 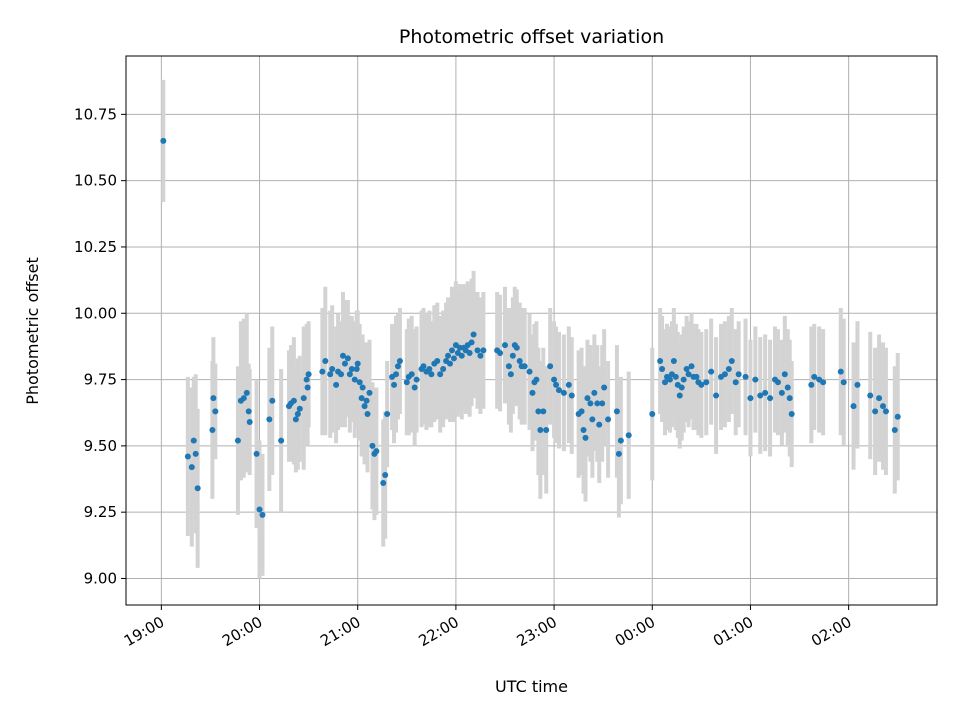 I want to click on y-axis-ticks: 9.00 9.25 9.50 9.75 10.00 10.25 10.50 10.75, so click(x=100, y=346).